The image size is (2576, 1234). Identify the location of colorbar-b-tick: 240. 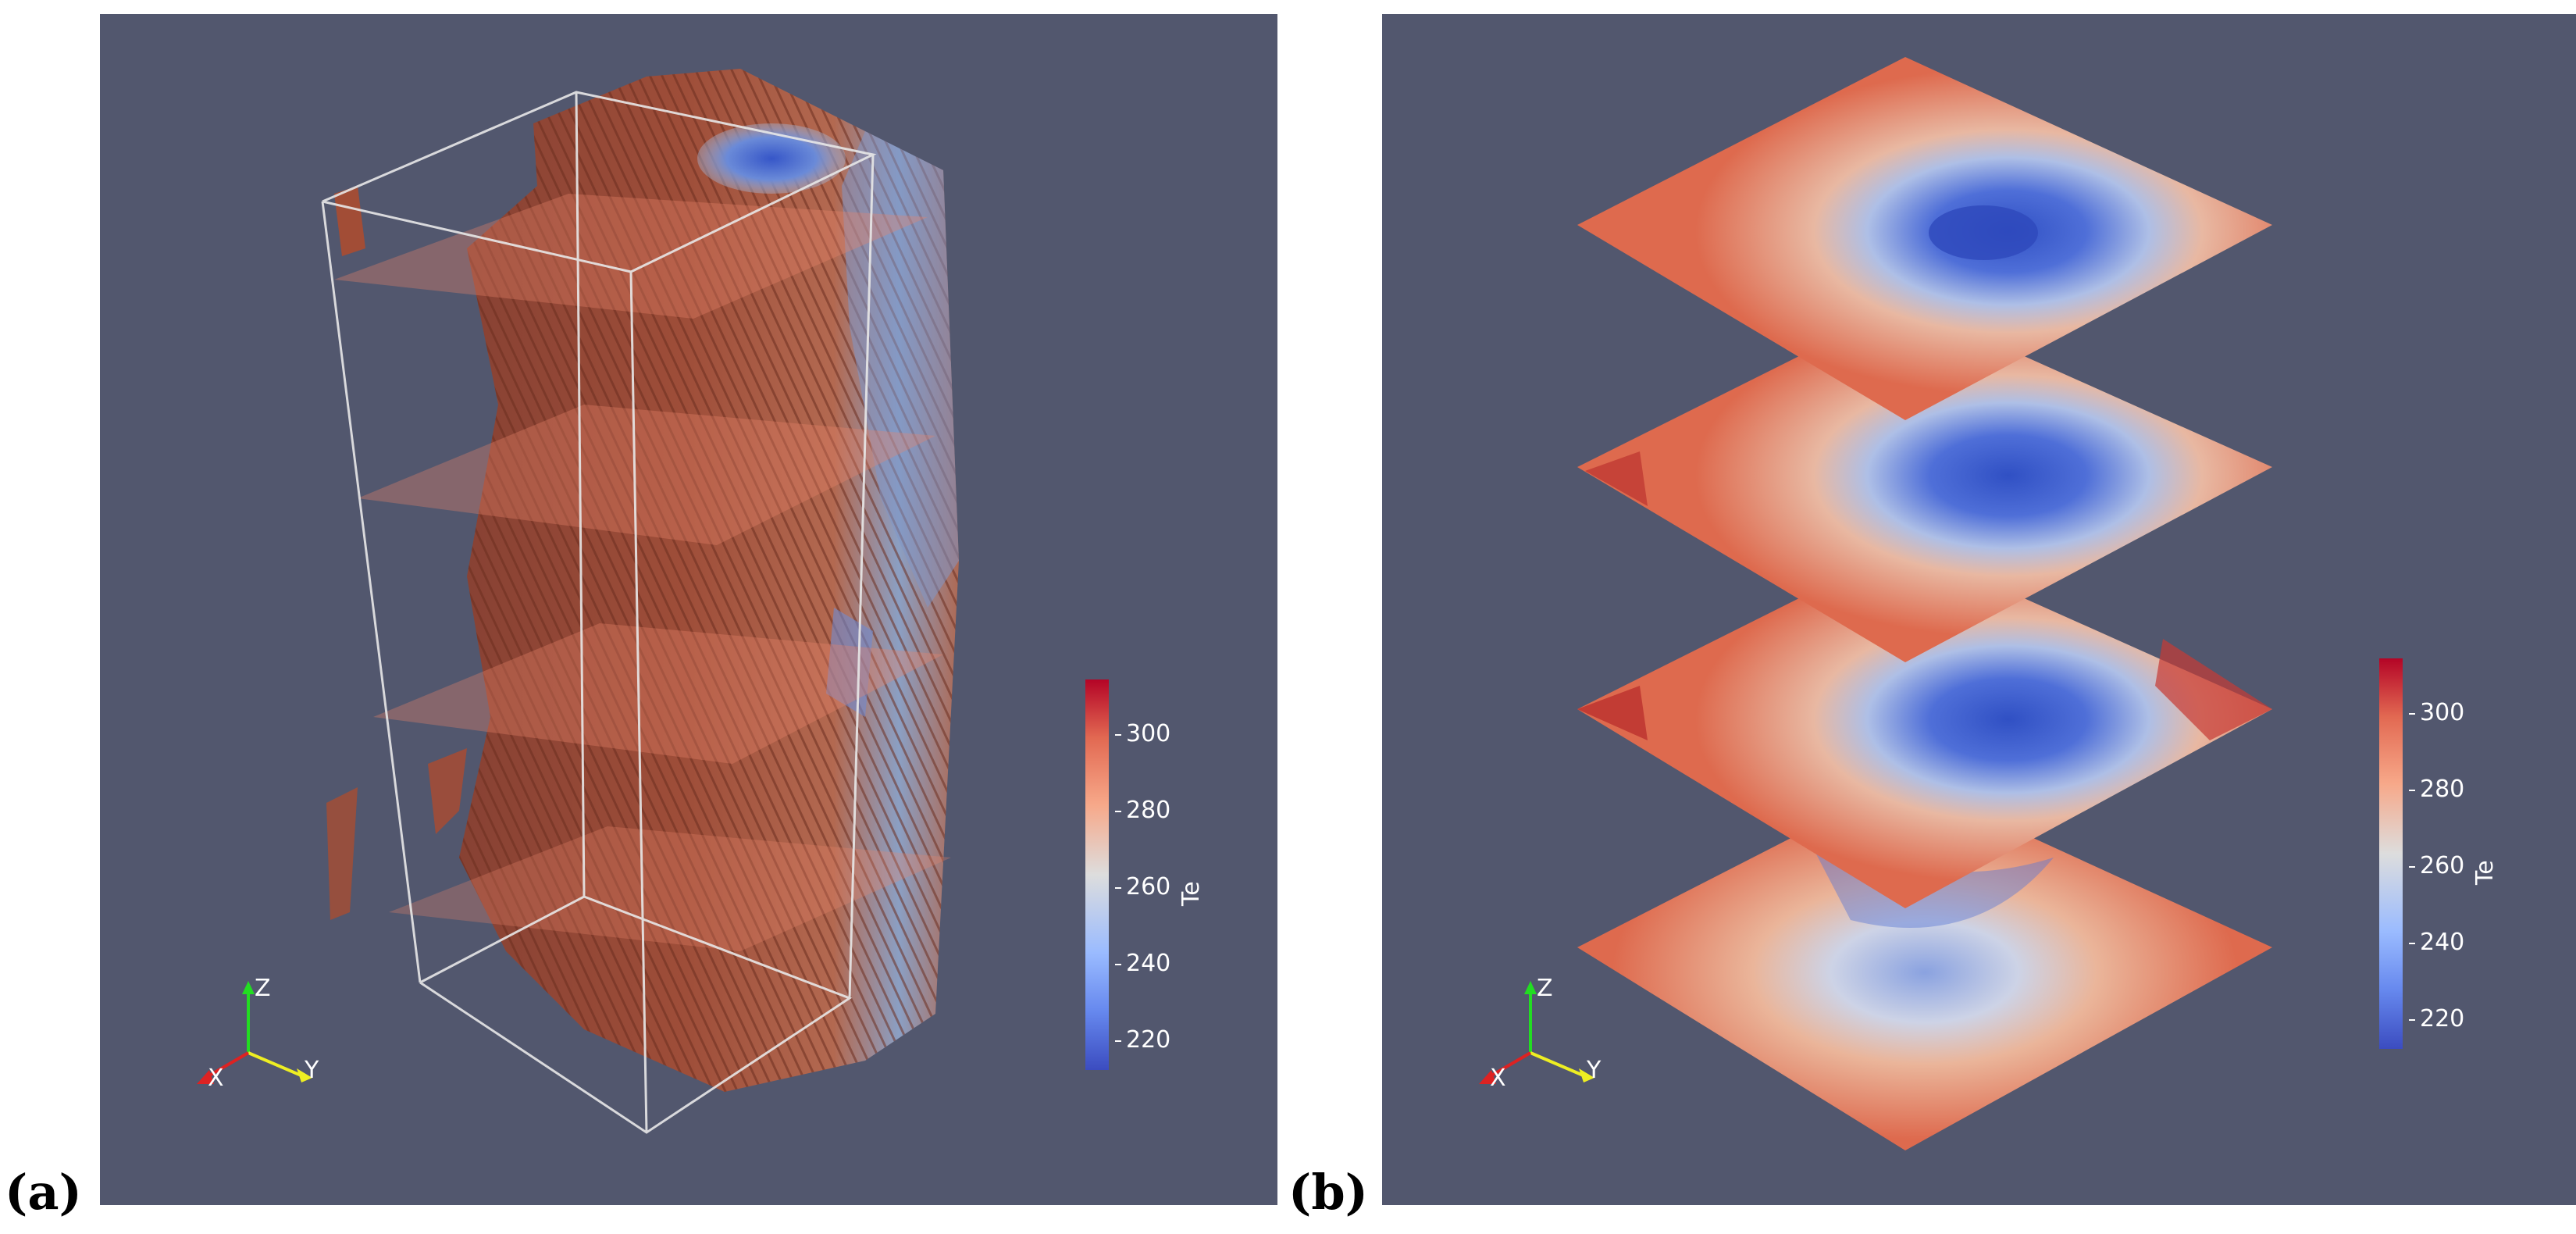
(2436, 943).